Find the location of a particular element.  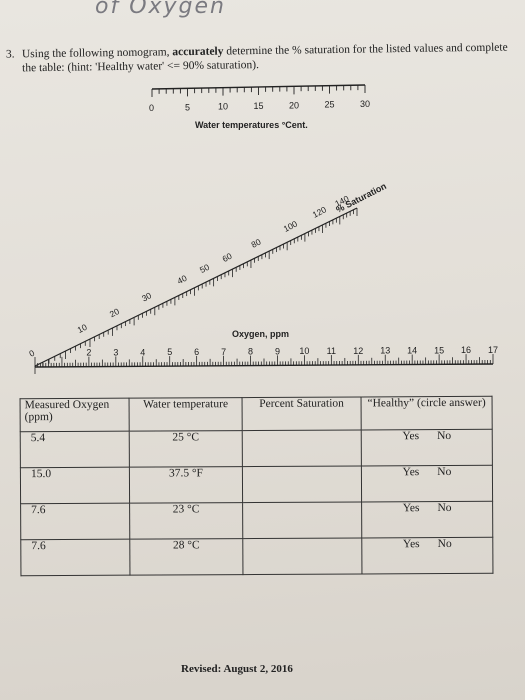

oxygen-tick-label: 2 is located at coordinates (88, 353).